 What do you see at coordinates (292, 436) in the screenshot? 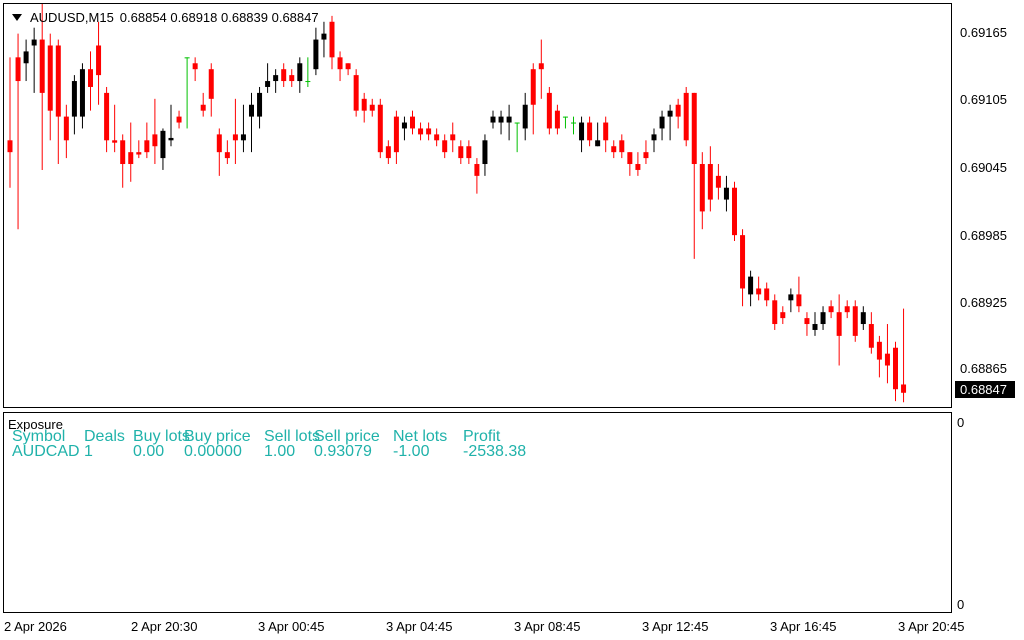
I see `exposure-header-sell-lots: Sell lots` at bounding box center [292, 436].